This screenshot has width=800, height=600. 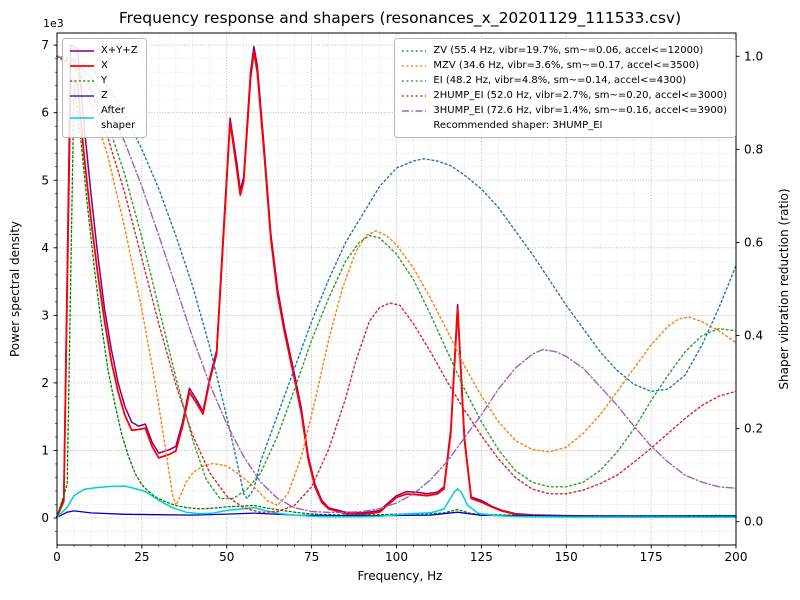 What do you see at coordinates (414, 95) in the screenshot?
I see `2hump-ei-legend-swatch` at bounding box center [414, 95].